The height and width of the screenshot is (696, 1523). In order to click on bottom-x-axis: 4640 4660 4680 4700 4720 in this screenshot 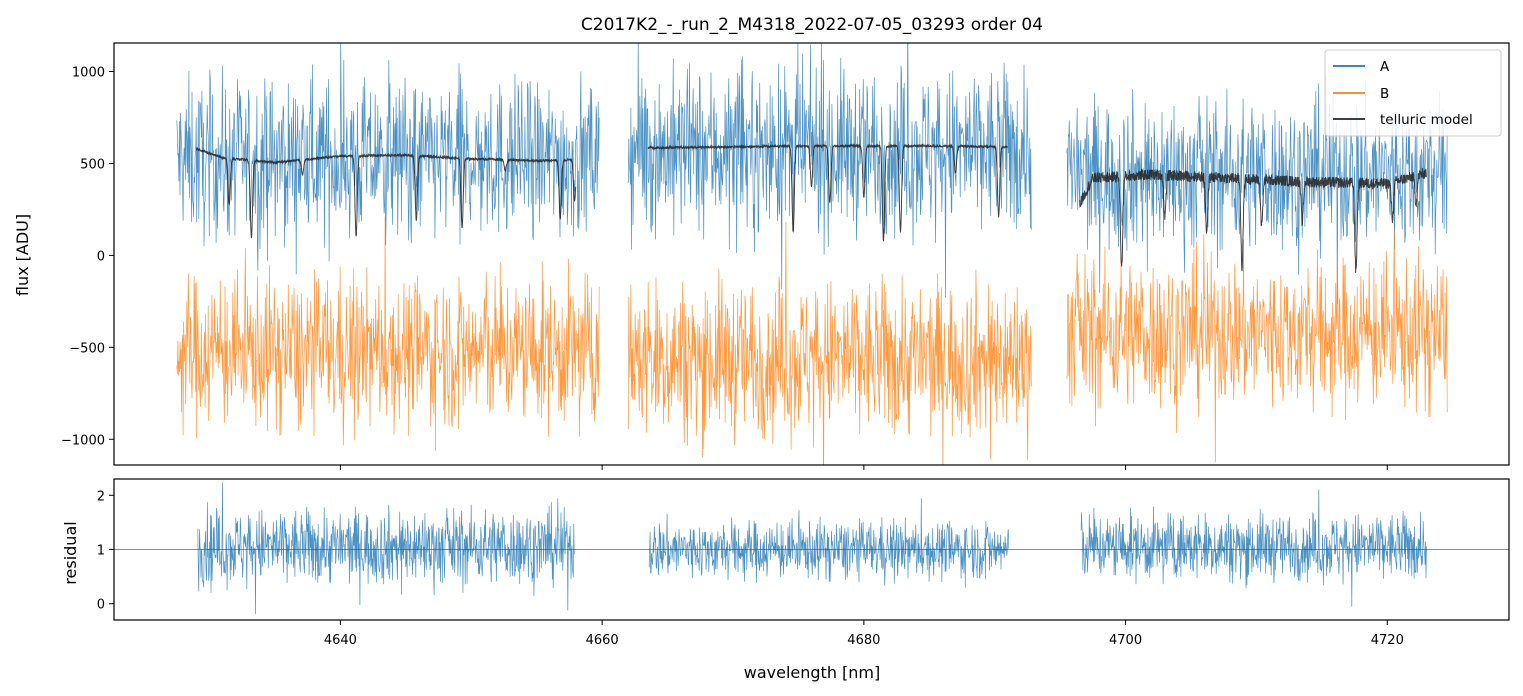, I will do `click(864, 634)`.